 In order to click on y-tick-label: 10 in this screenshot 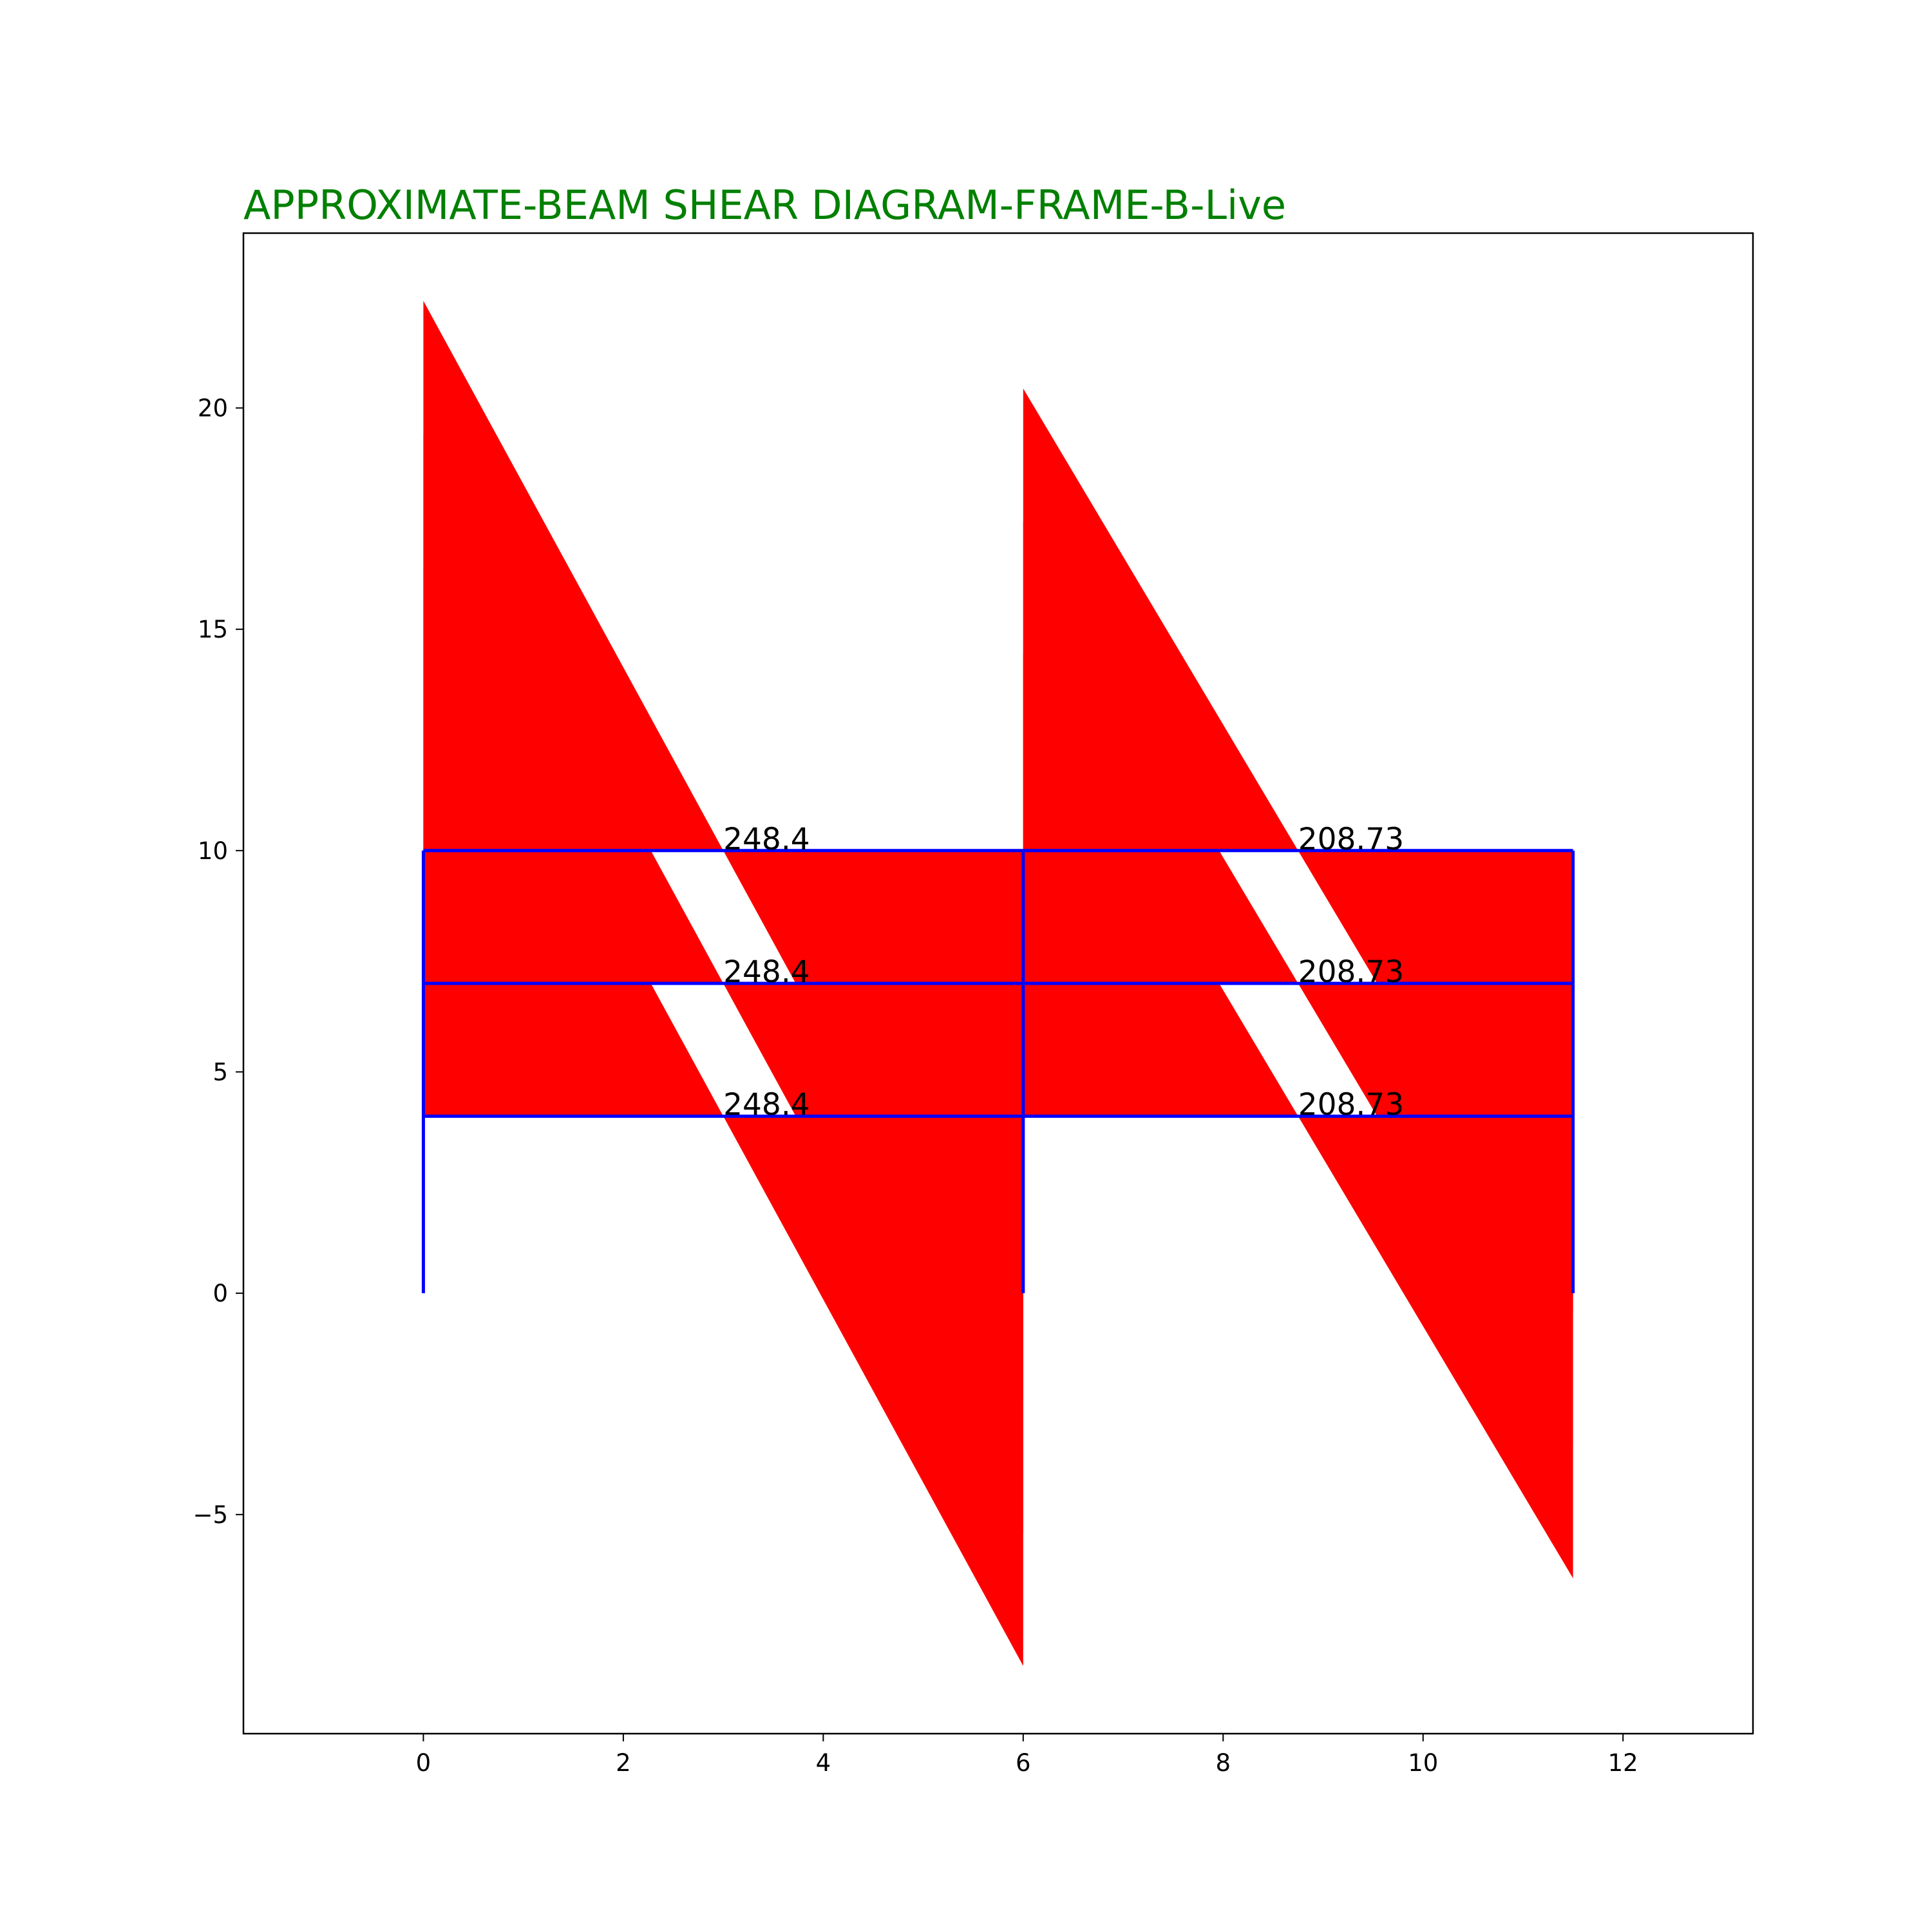, I will do `click(213, 851)`.